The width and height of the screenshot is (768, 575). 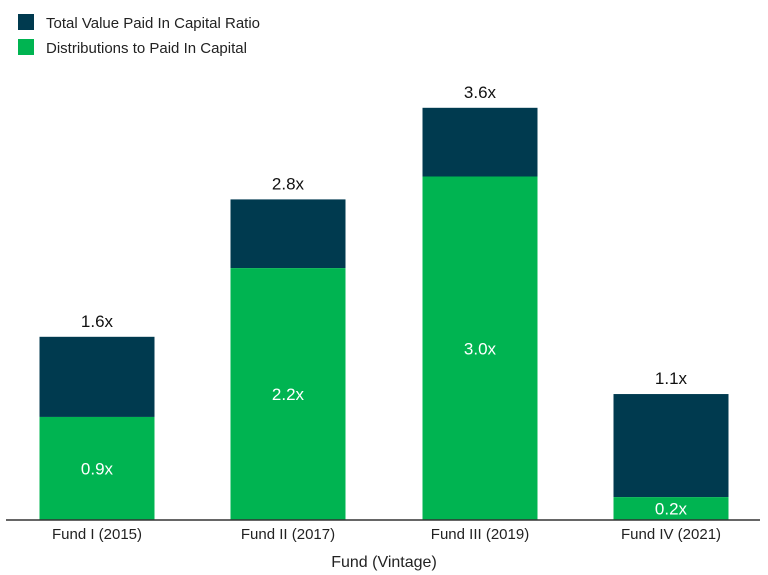 What do you see at coordinates (480, 92) in the screenshot?
I see `bar-total-label: 3.6x` at bounding box center [480, 92].